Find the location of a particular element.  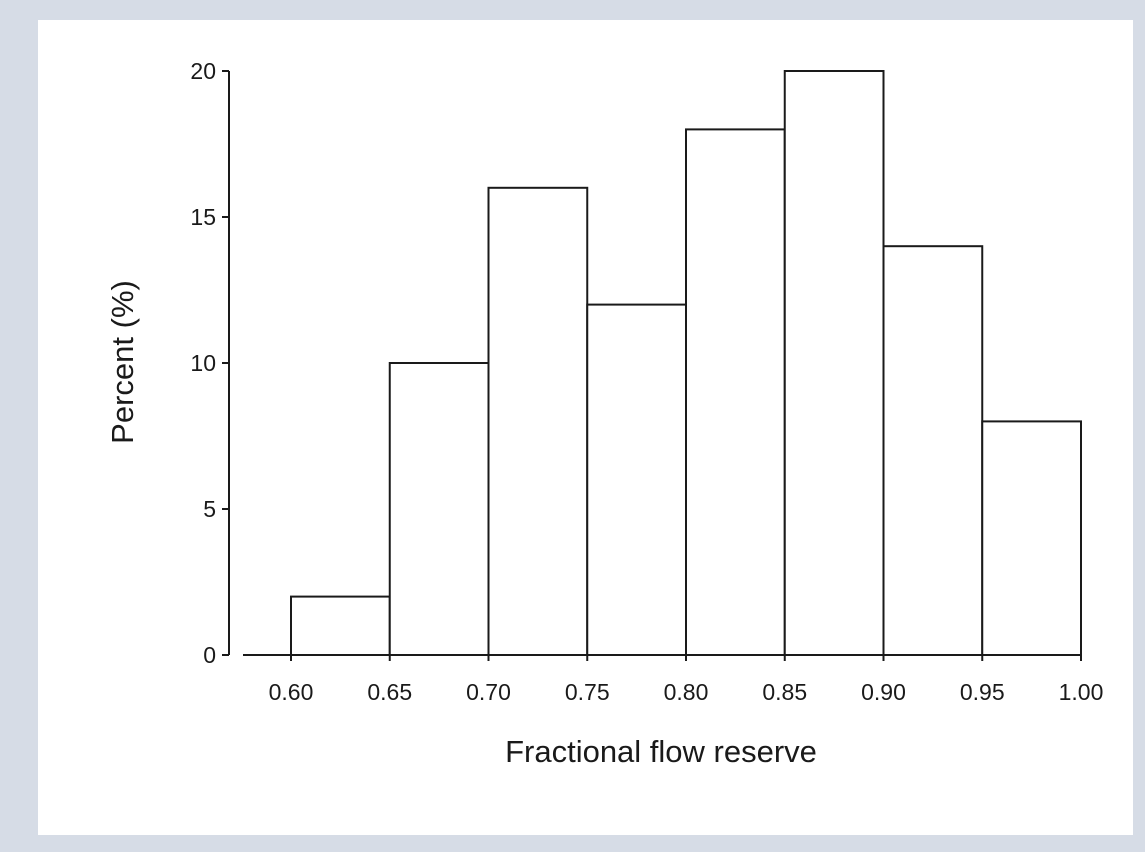

y-ticks: 0 5 10 15 20 is located at coordinates (209, 363).